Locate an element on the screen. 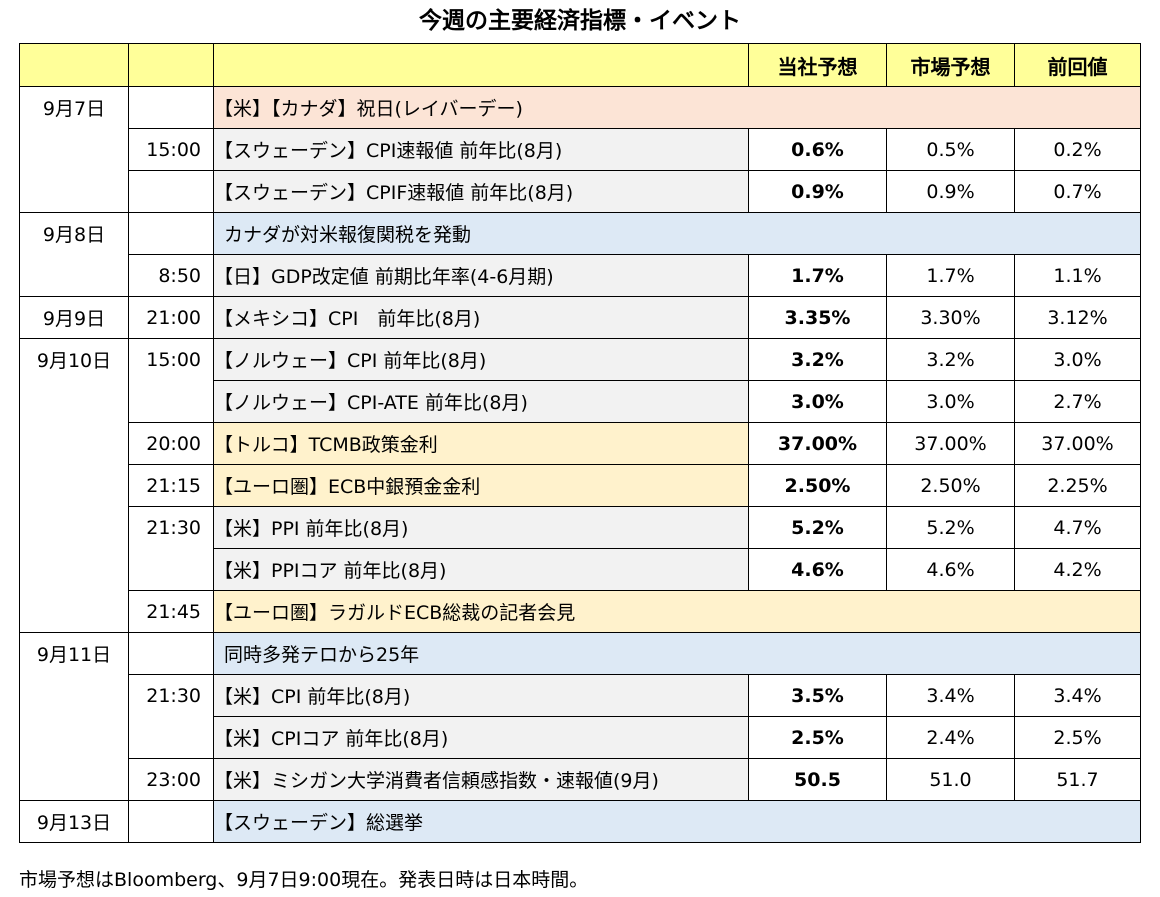 The image size is (1160, 897). table-row: 21:15 【ユーロ圏】ECB中銀預金金利 2.50% 2.50% 2.25% is located at coordinates (580, 485).